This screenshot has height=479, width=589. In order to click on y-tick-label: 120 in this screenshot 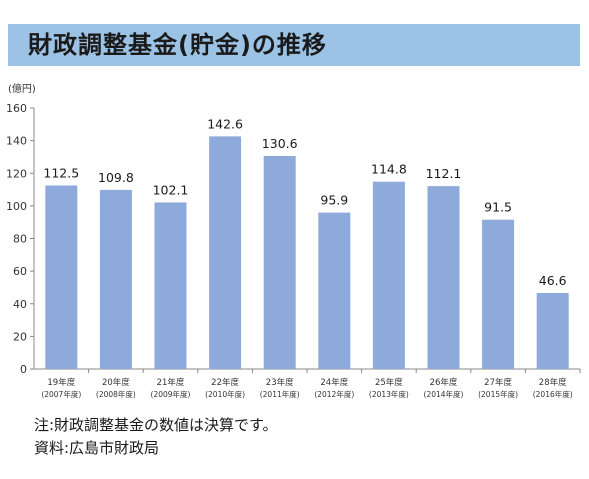, I will do `click(16, 173)`.